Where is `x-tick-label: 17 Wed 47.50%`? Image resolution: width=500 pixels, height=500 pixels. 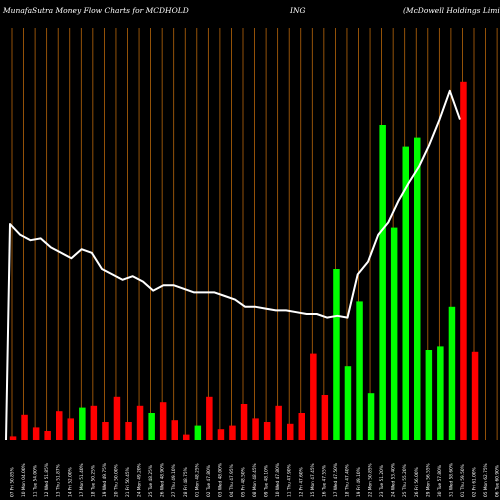 x-tick-label: 17 Wed 47.50% is located at coordinates (336, 480).